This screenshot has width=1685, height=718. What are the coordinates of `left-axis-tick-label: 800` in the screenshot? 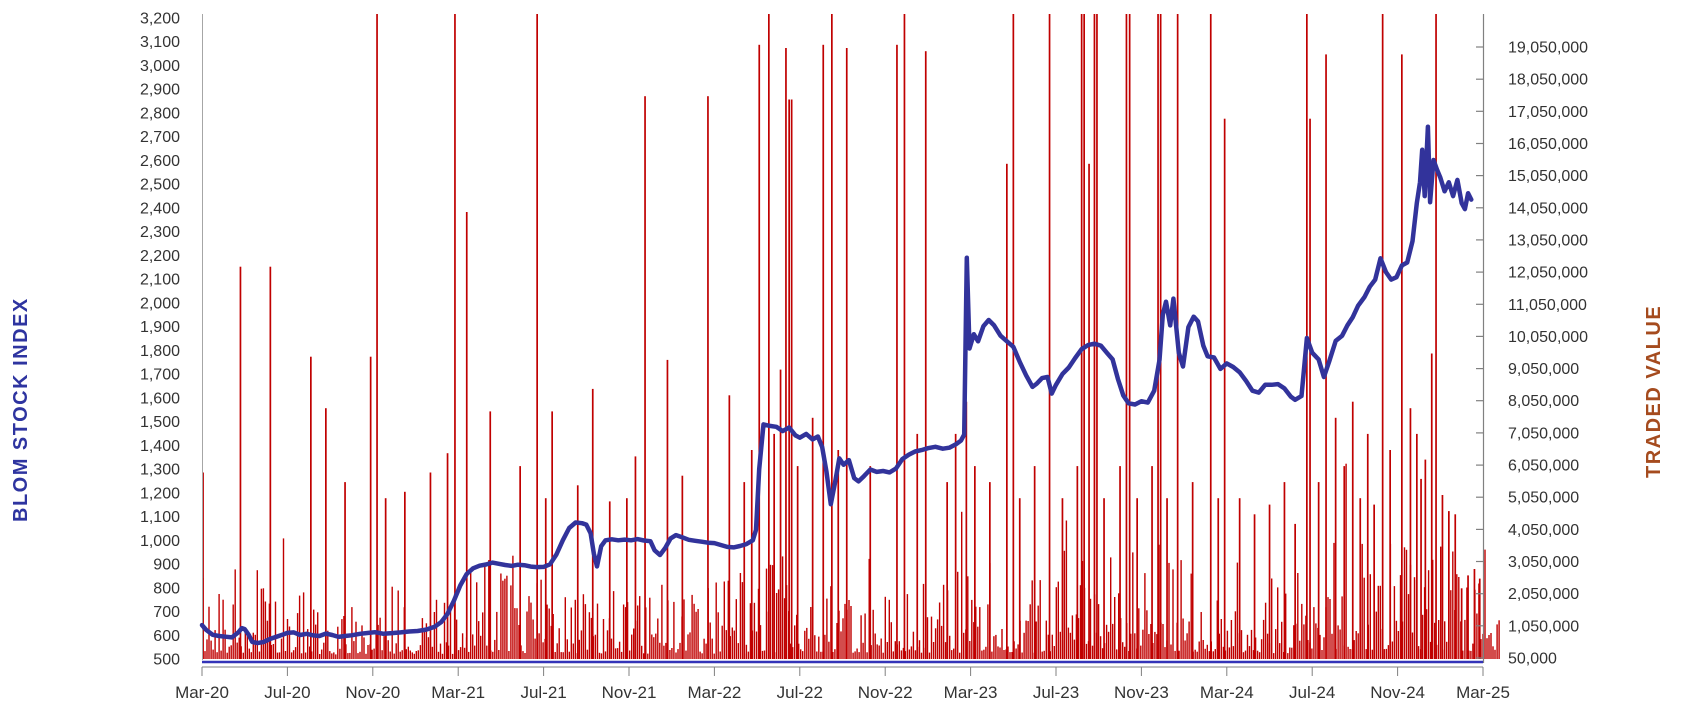 It's located at (166, 588).